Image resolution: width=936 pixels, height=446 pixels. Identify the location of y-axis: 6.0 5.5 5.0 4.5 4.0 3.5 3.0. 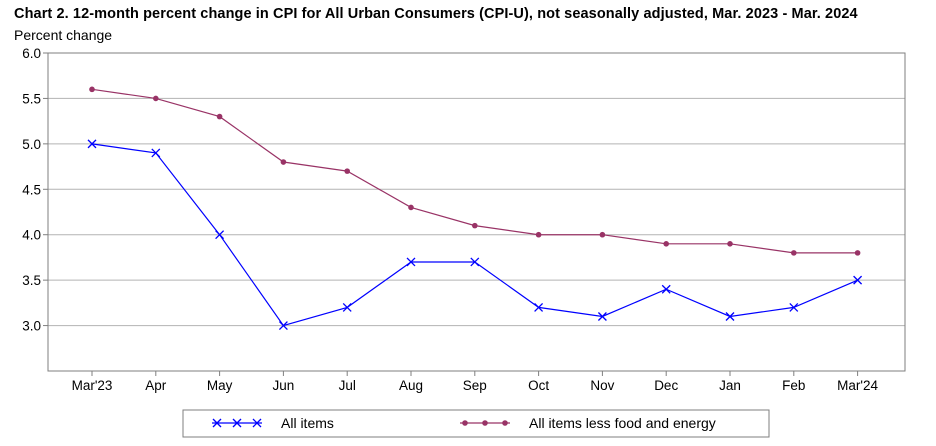
(35, 190).